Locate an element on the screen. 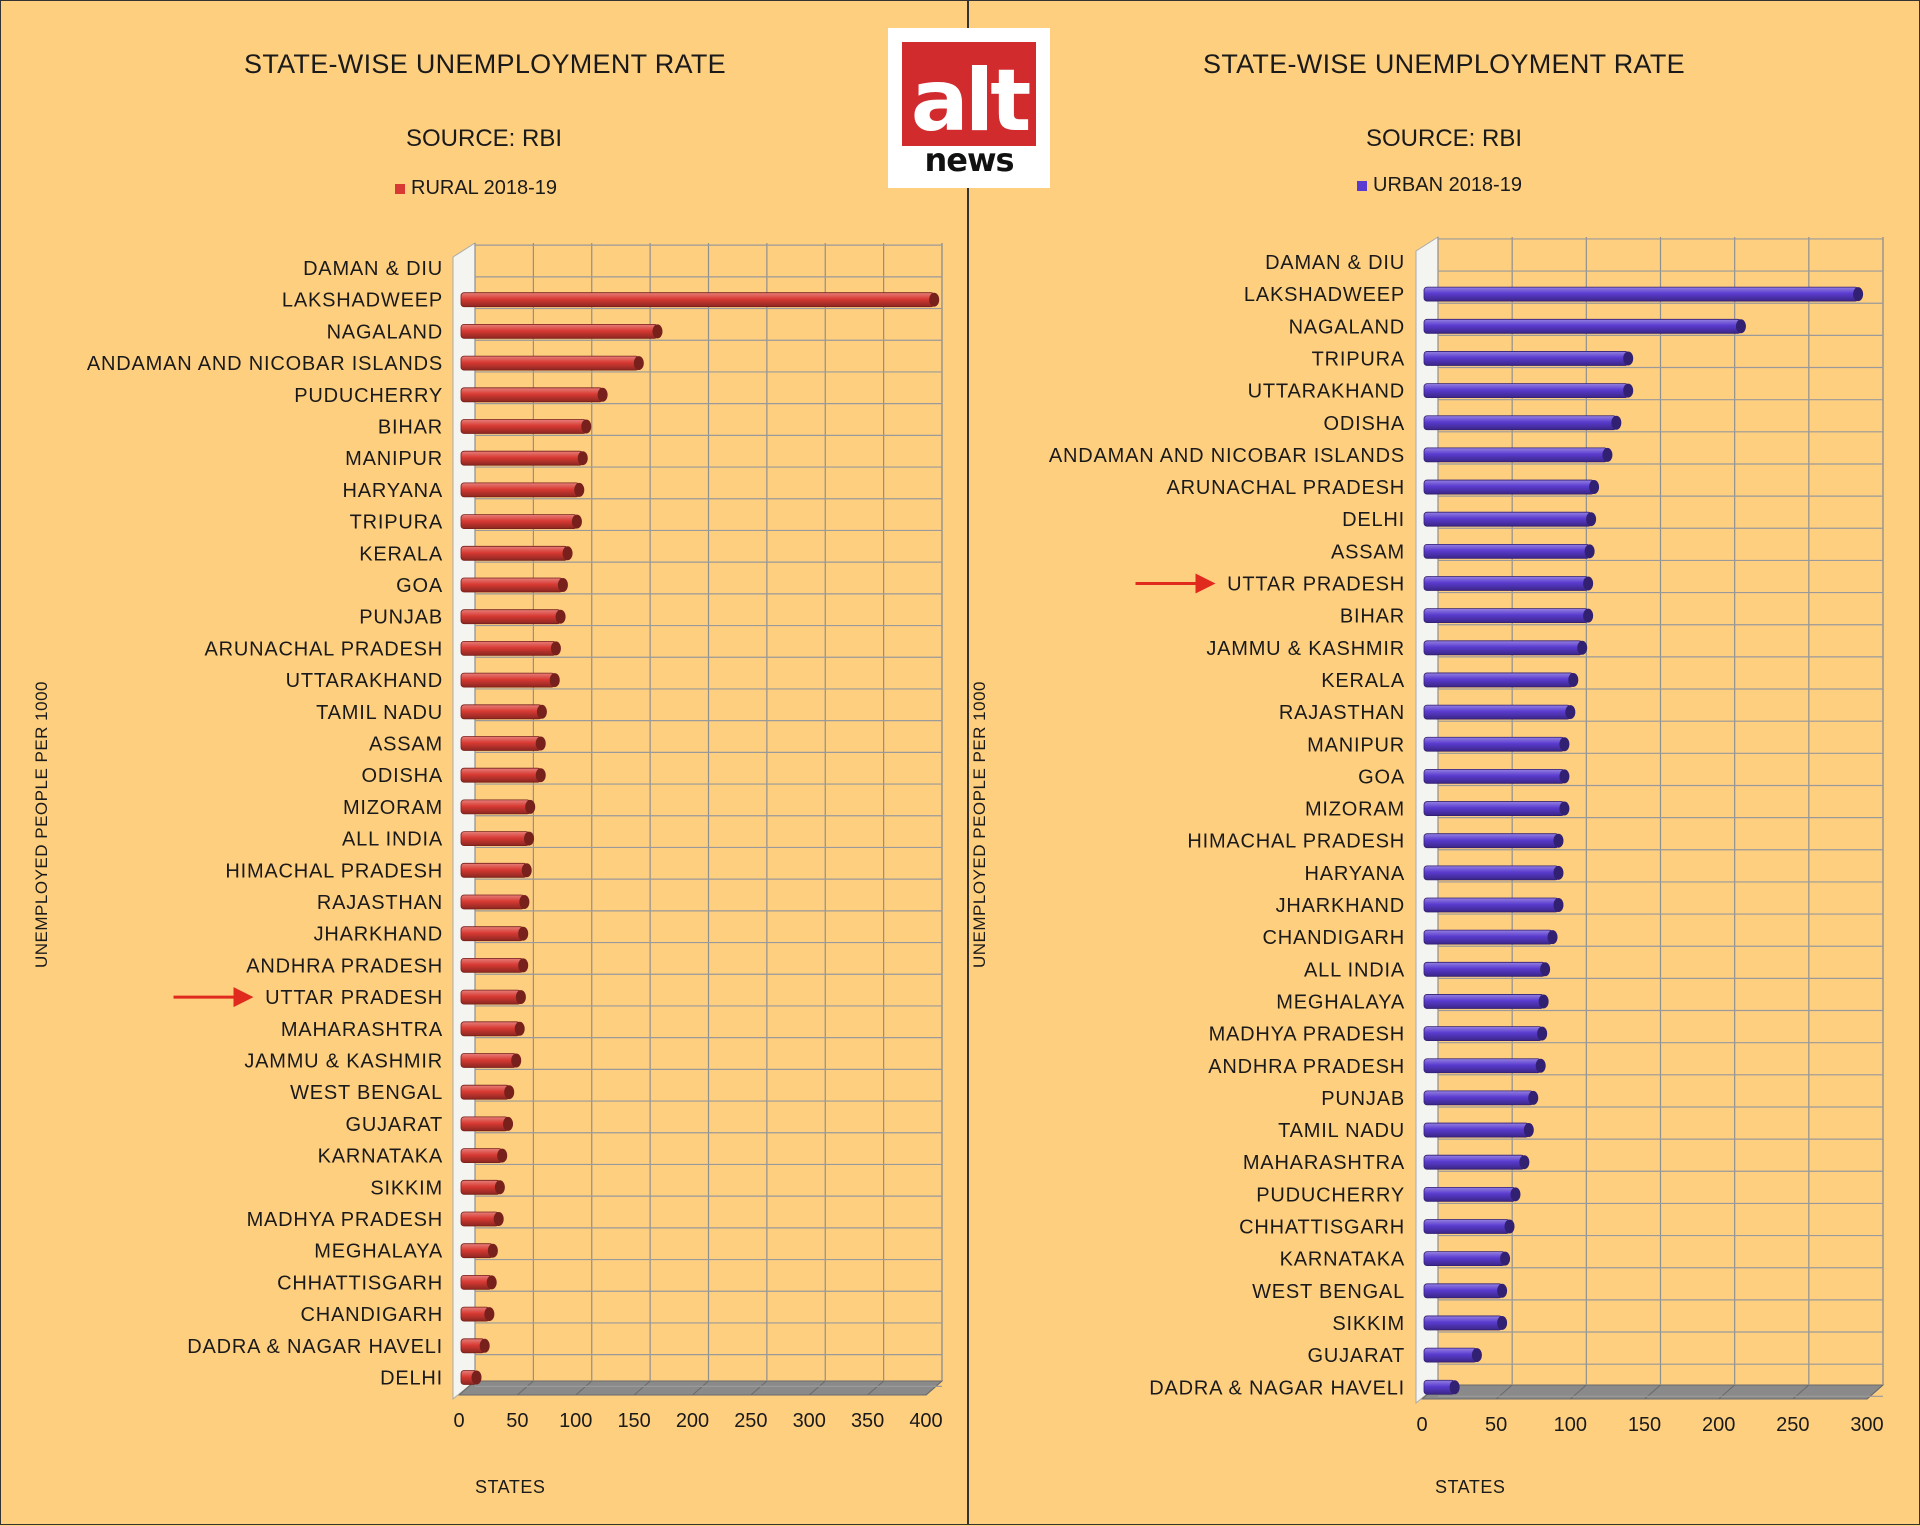 This screenshot has height=1526, width=1920. x-tick-label: 50 is located at coordinates (1496, 1425).